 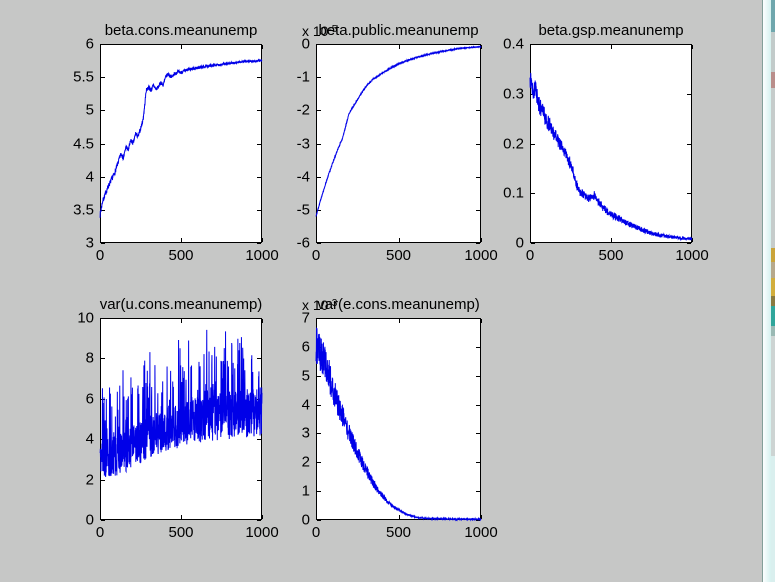 I want to click on y-tick-label: 0.4, so click(x=513, y=44).